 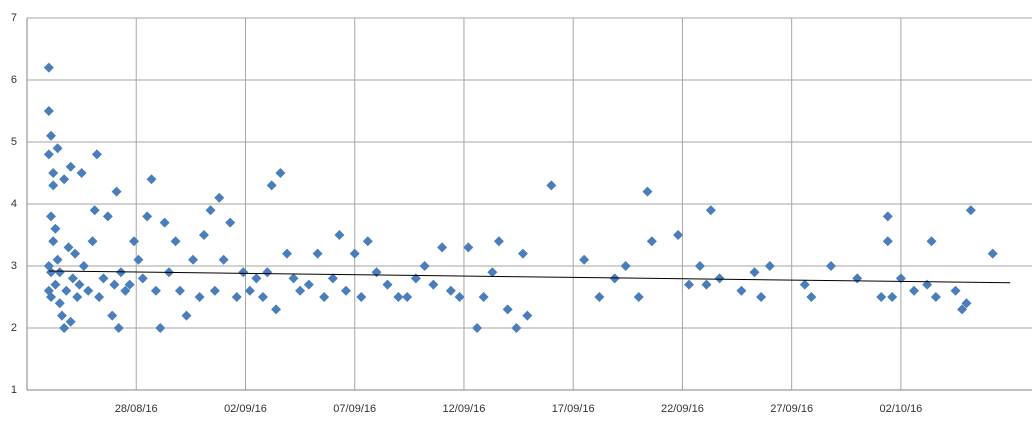 I want to click on x-tick-label: 07/09/16, so click(x=354, y=409).